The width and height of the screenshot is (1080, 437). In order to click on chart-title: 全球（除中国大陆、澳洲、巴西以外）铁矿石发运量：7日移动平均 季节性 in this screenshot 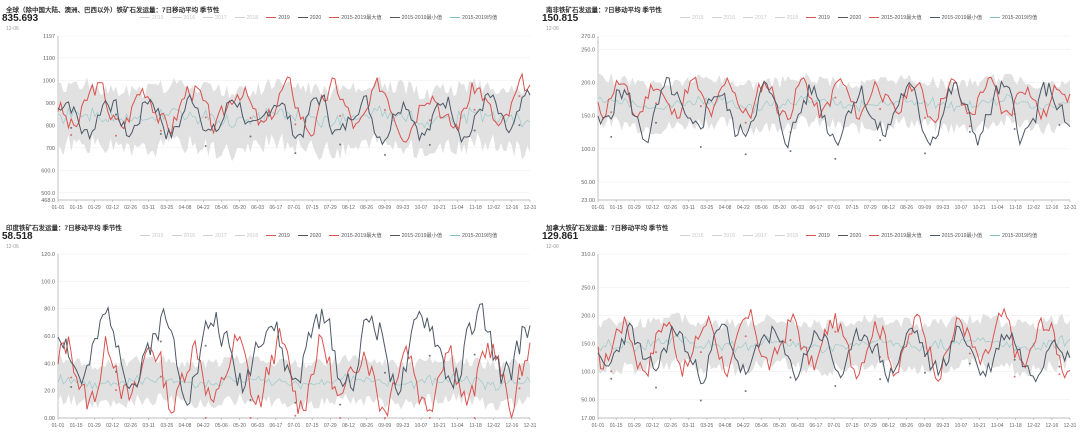, I will do `click(113, 10)`.